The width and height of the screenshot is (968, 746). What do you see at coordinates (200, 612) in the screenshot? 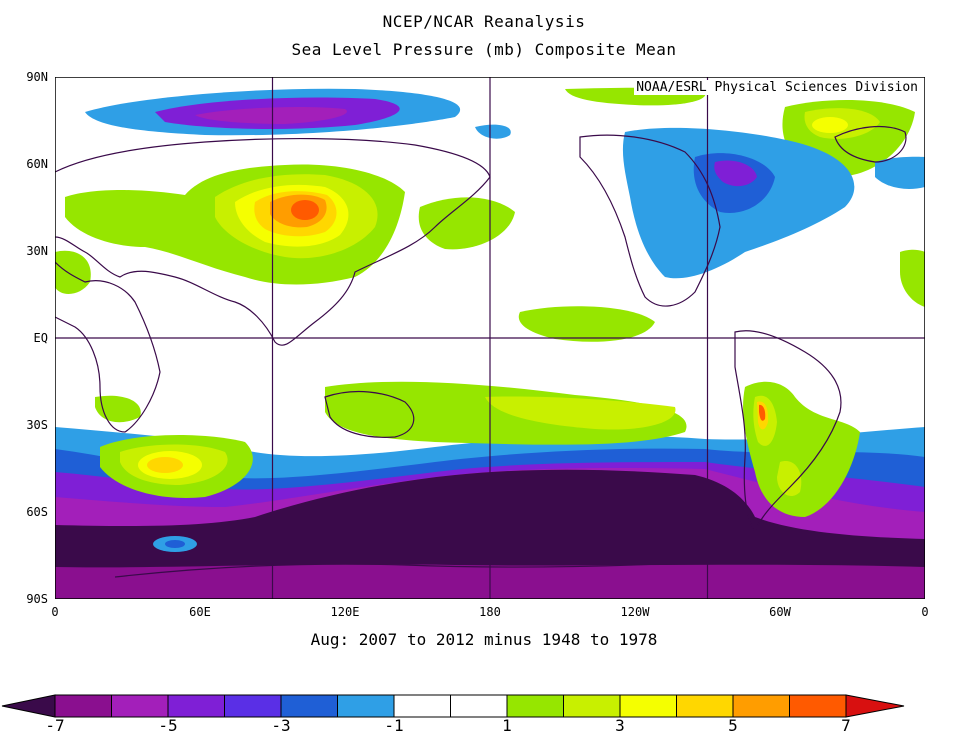
I see `lon-label-60e: 60E` at bounding box center [200, 612].